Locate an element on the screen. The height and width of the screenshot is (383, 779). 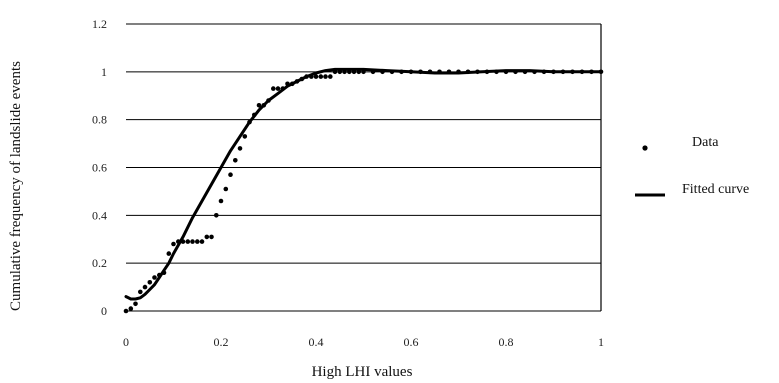
x-tick-label: 0.6 is located at coordinates (411, 342).